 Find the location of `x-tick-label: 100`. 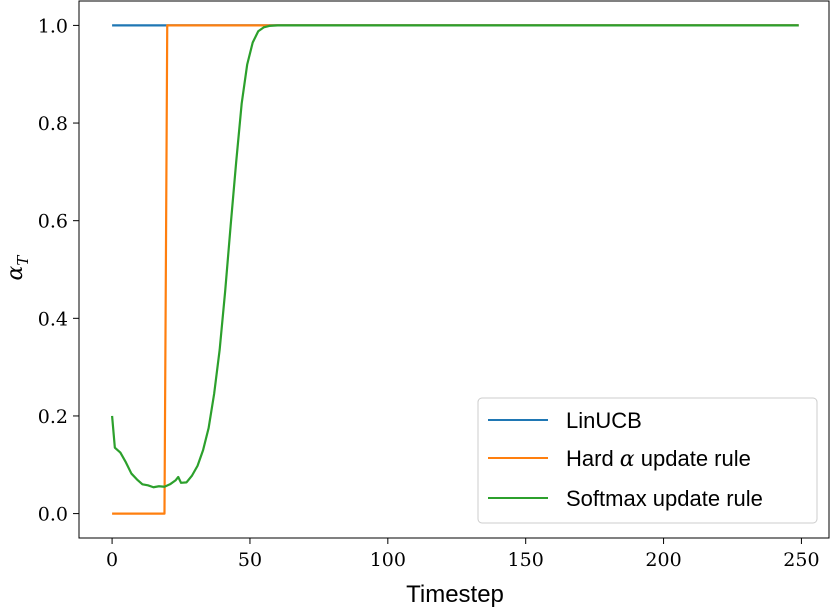

x-tick-label: 100 is located at coordinates (388, 560).